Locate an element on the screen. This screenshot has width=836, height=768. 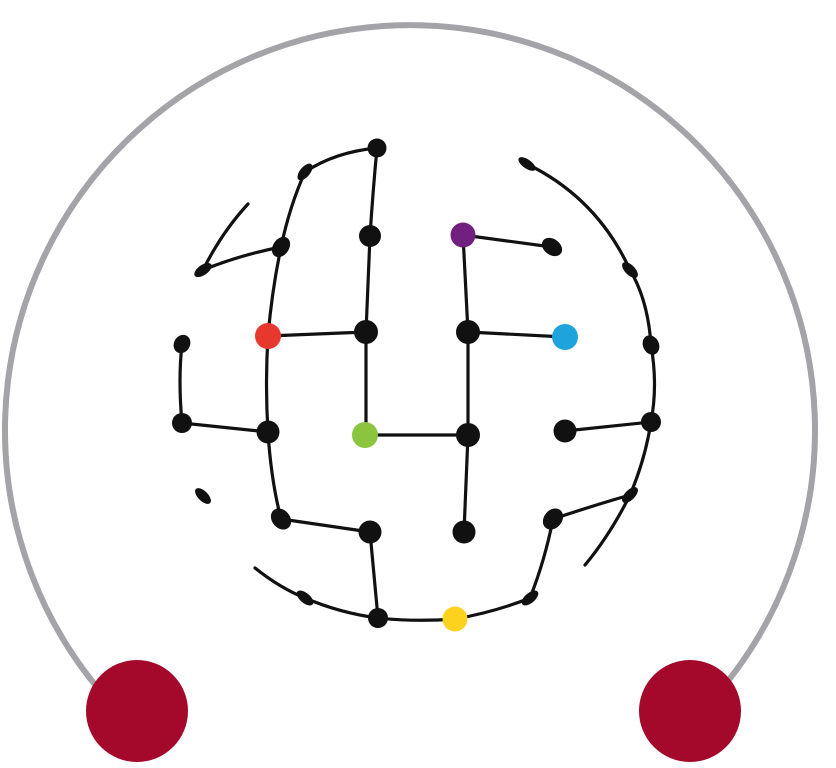
right-anchor-ball is located at coordinates (690, 711).